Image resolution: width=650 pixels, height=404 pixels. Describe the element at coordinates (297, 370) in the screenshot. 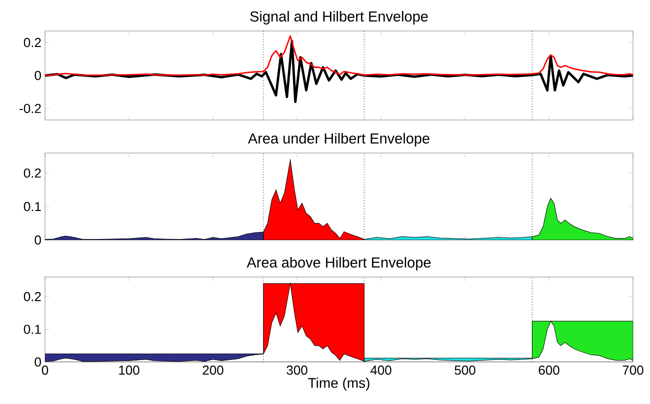

I see `x-tick-label: 300` at that location.